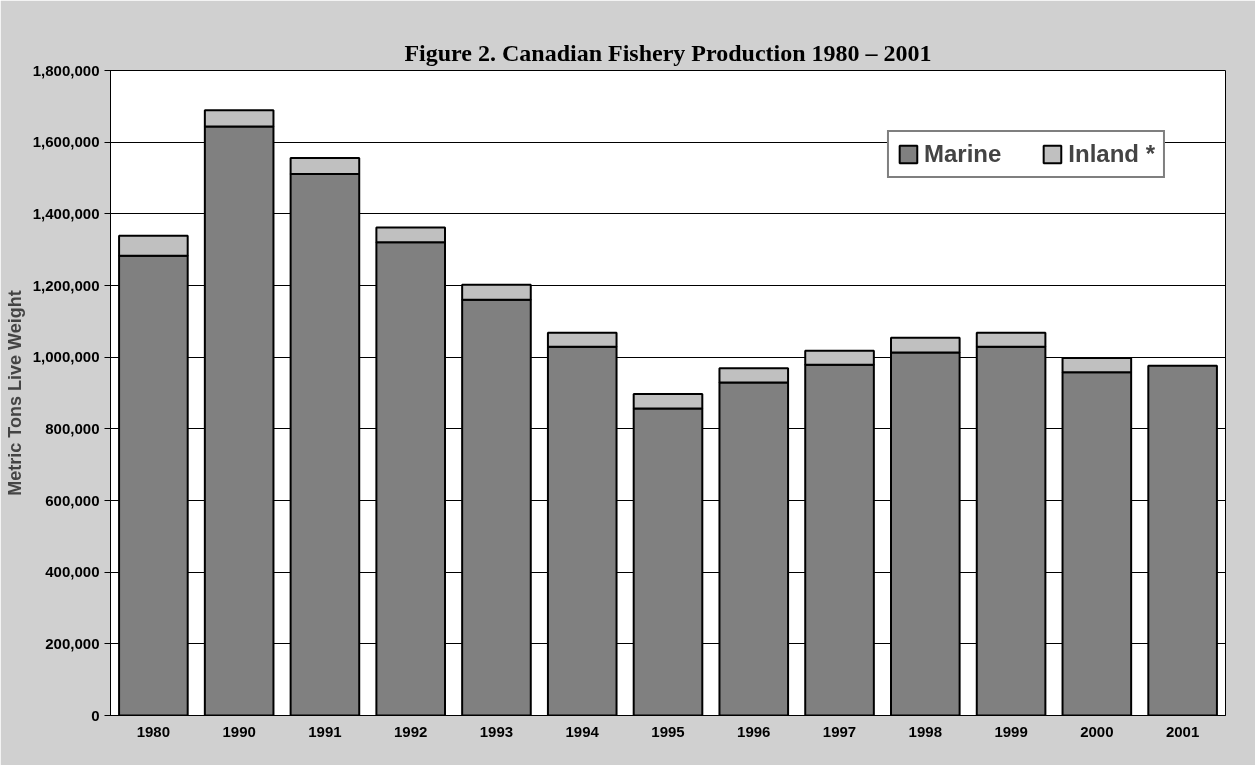 The height and width of the screenshot is (769, 1259). Describe the element at coordinates (582, 731) in the screenshot. I see `x-tick-label: 1994` at that location.